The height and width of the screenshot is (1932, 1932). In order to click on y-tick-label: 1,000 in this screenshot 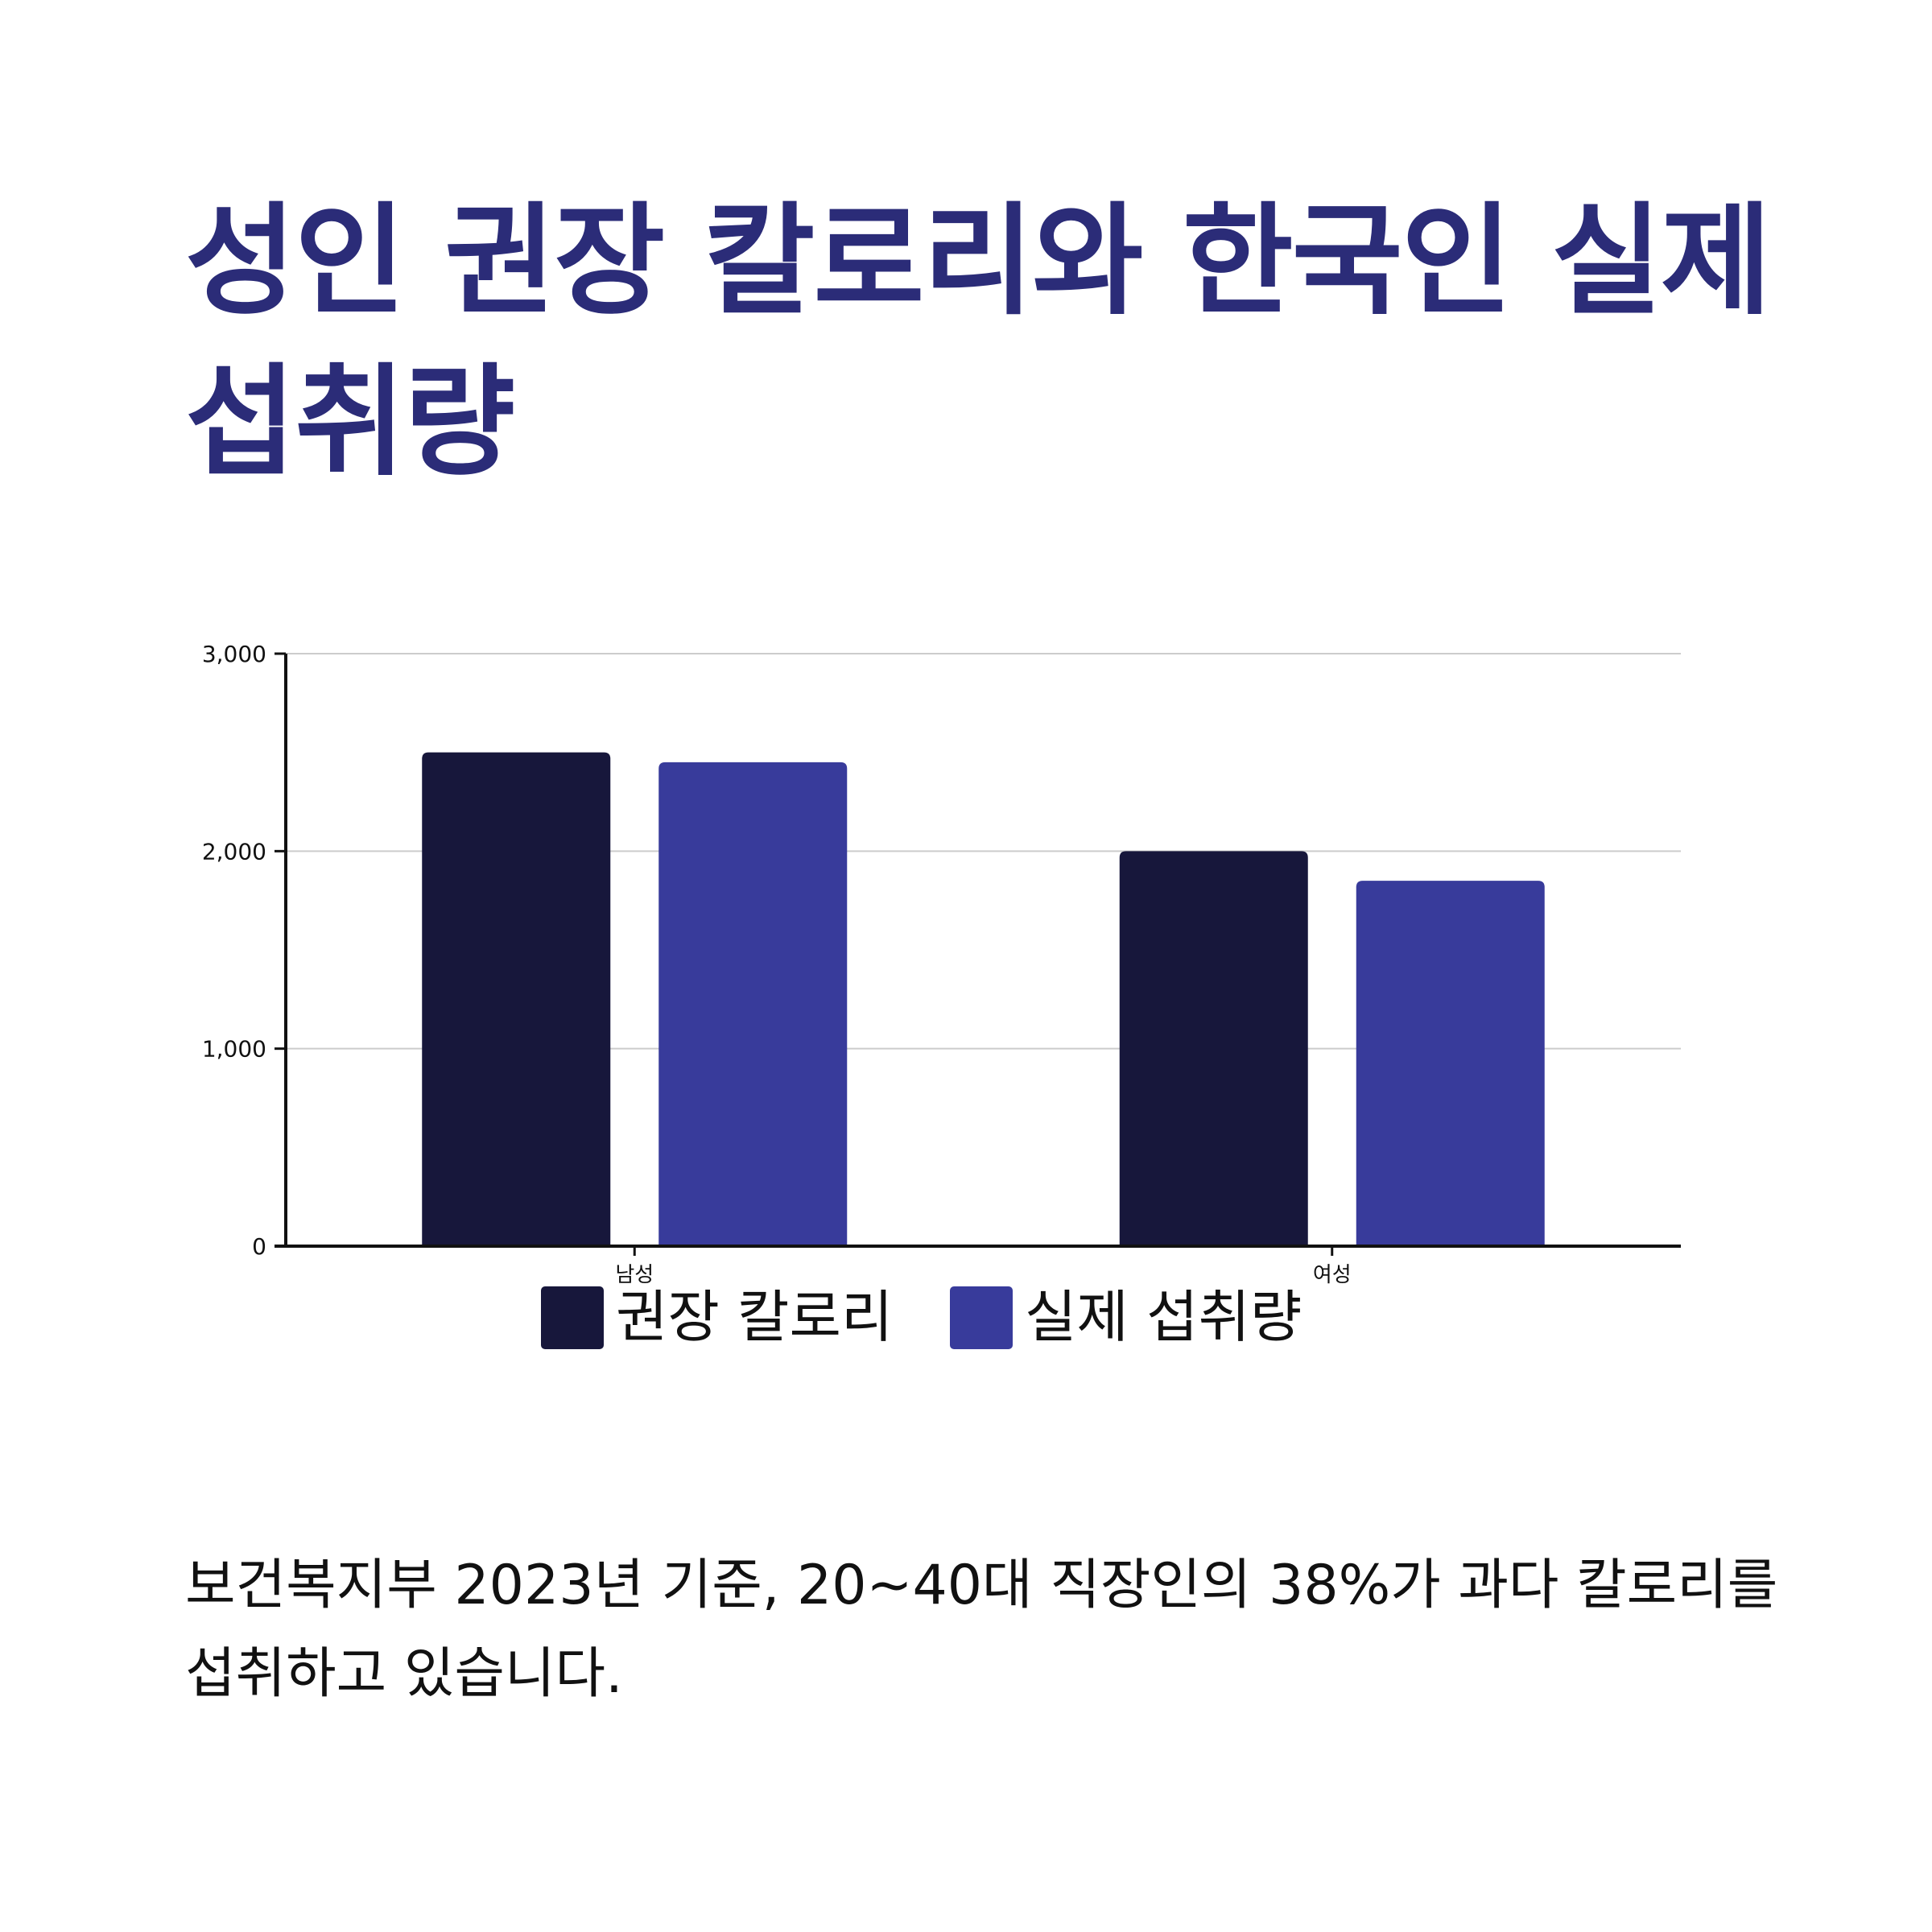, I will do `click(234, 1049)`.